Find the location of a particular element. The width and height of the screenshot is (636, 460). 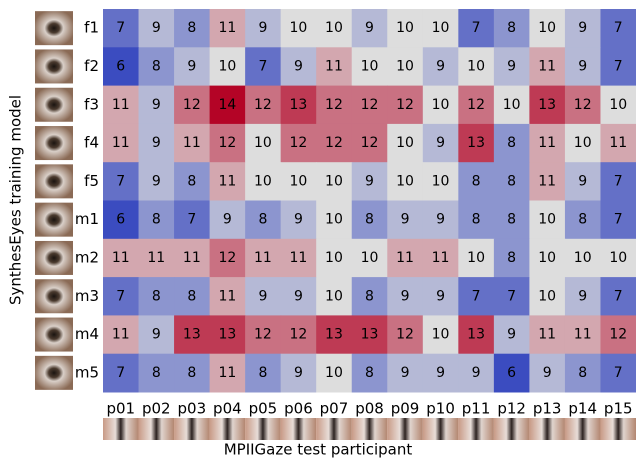

x-tick-label: p13 is located at coordinates (547, 409).